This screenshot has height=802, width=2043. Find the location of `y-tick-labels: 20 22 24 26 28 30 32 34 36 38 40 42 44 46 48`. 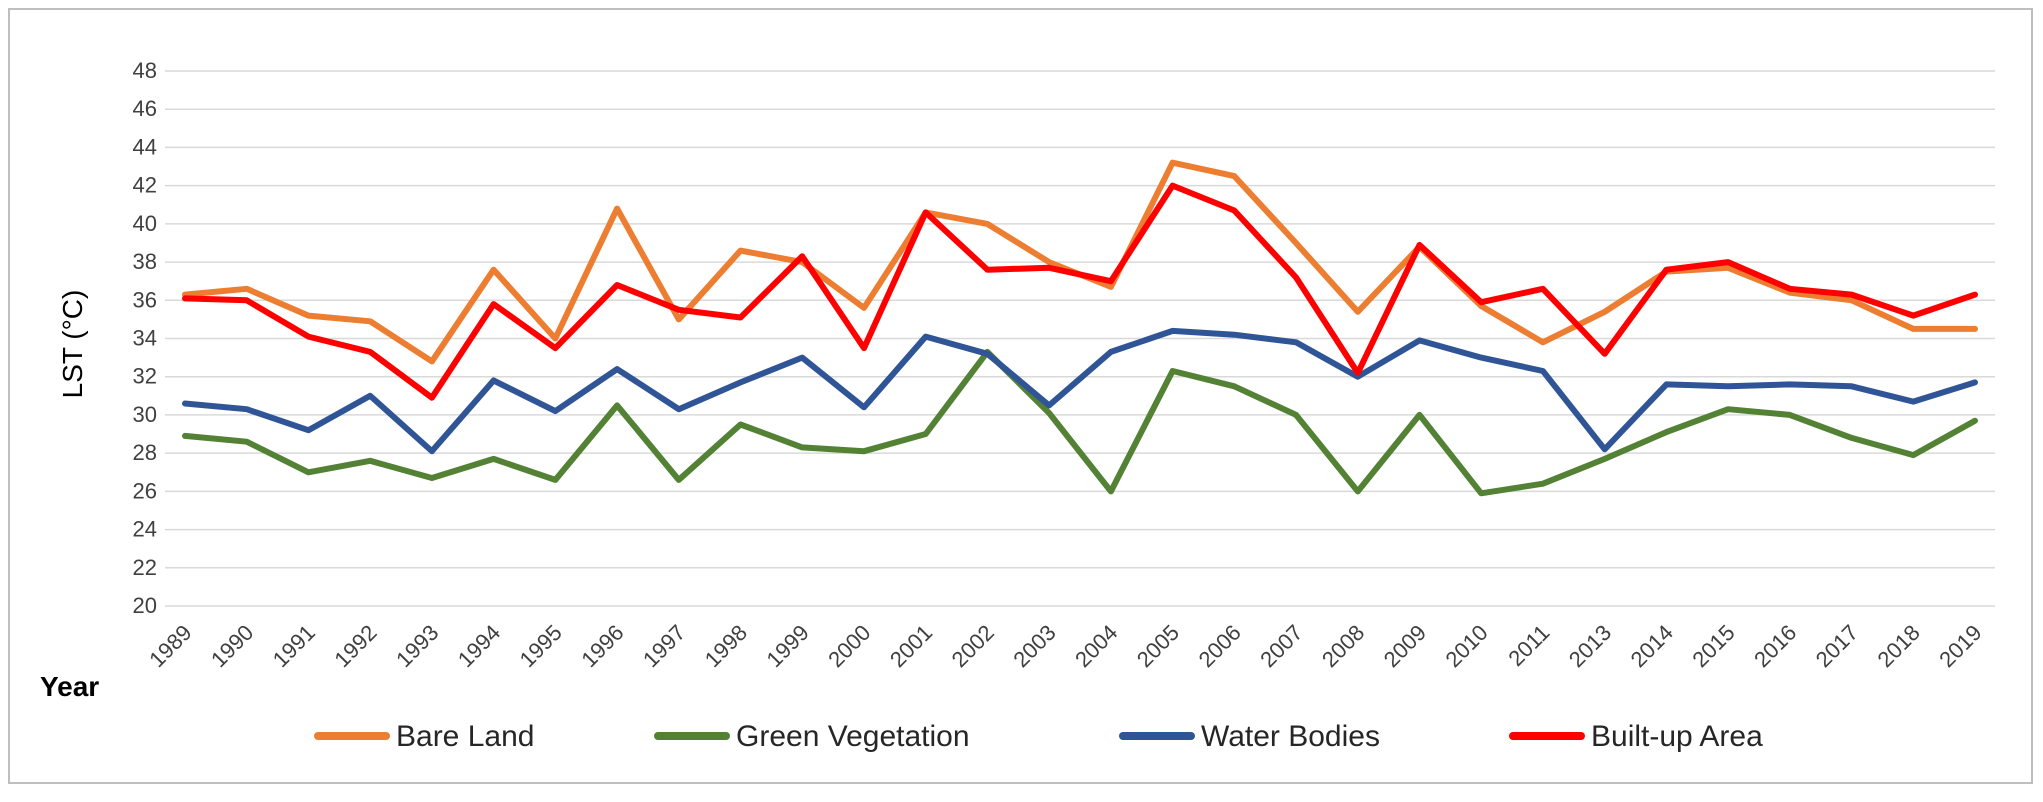

y-tick-labels: 20 22 24 26 28 30 32 34 36 38 40 42 44 46 48 is located at coordinates (145, 338).